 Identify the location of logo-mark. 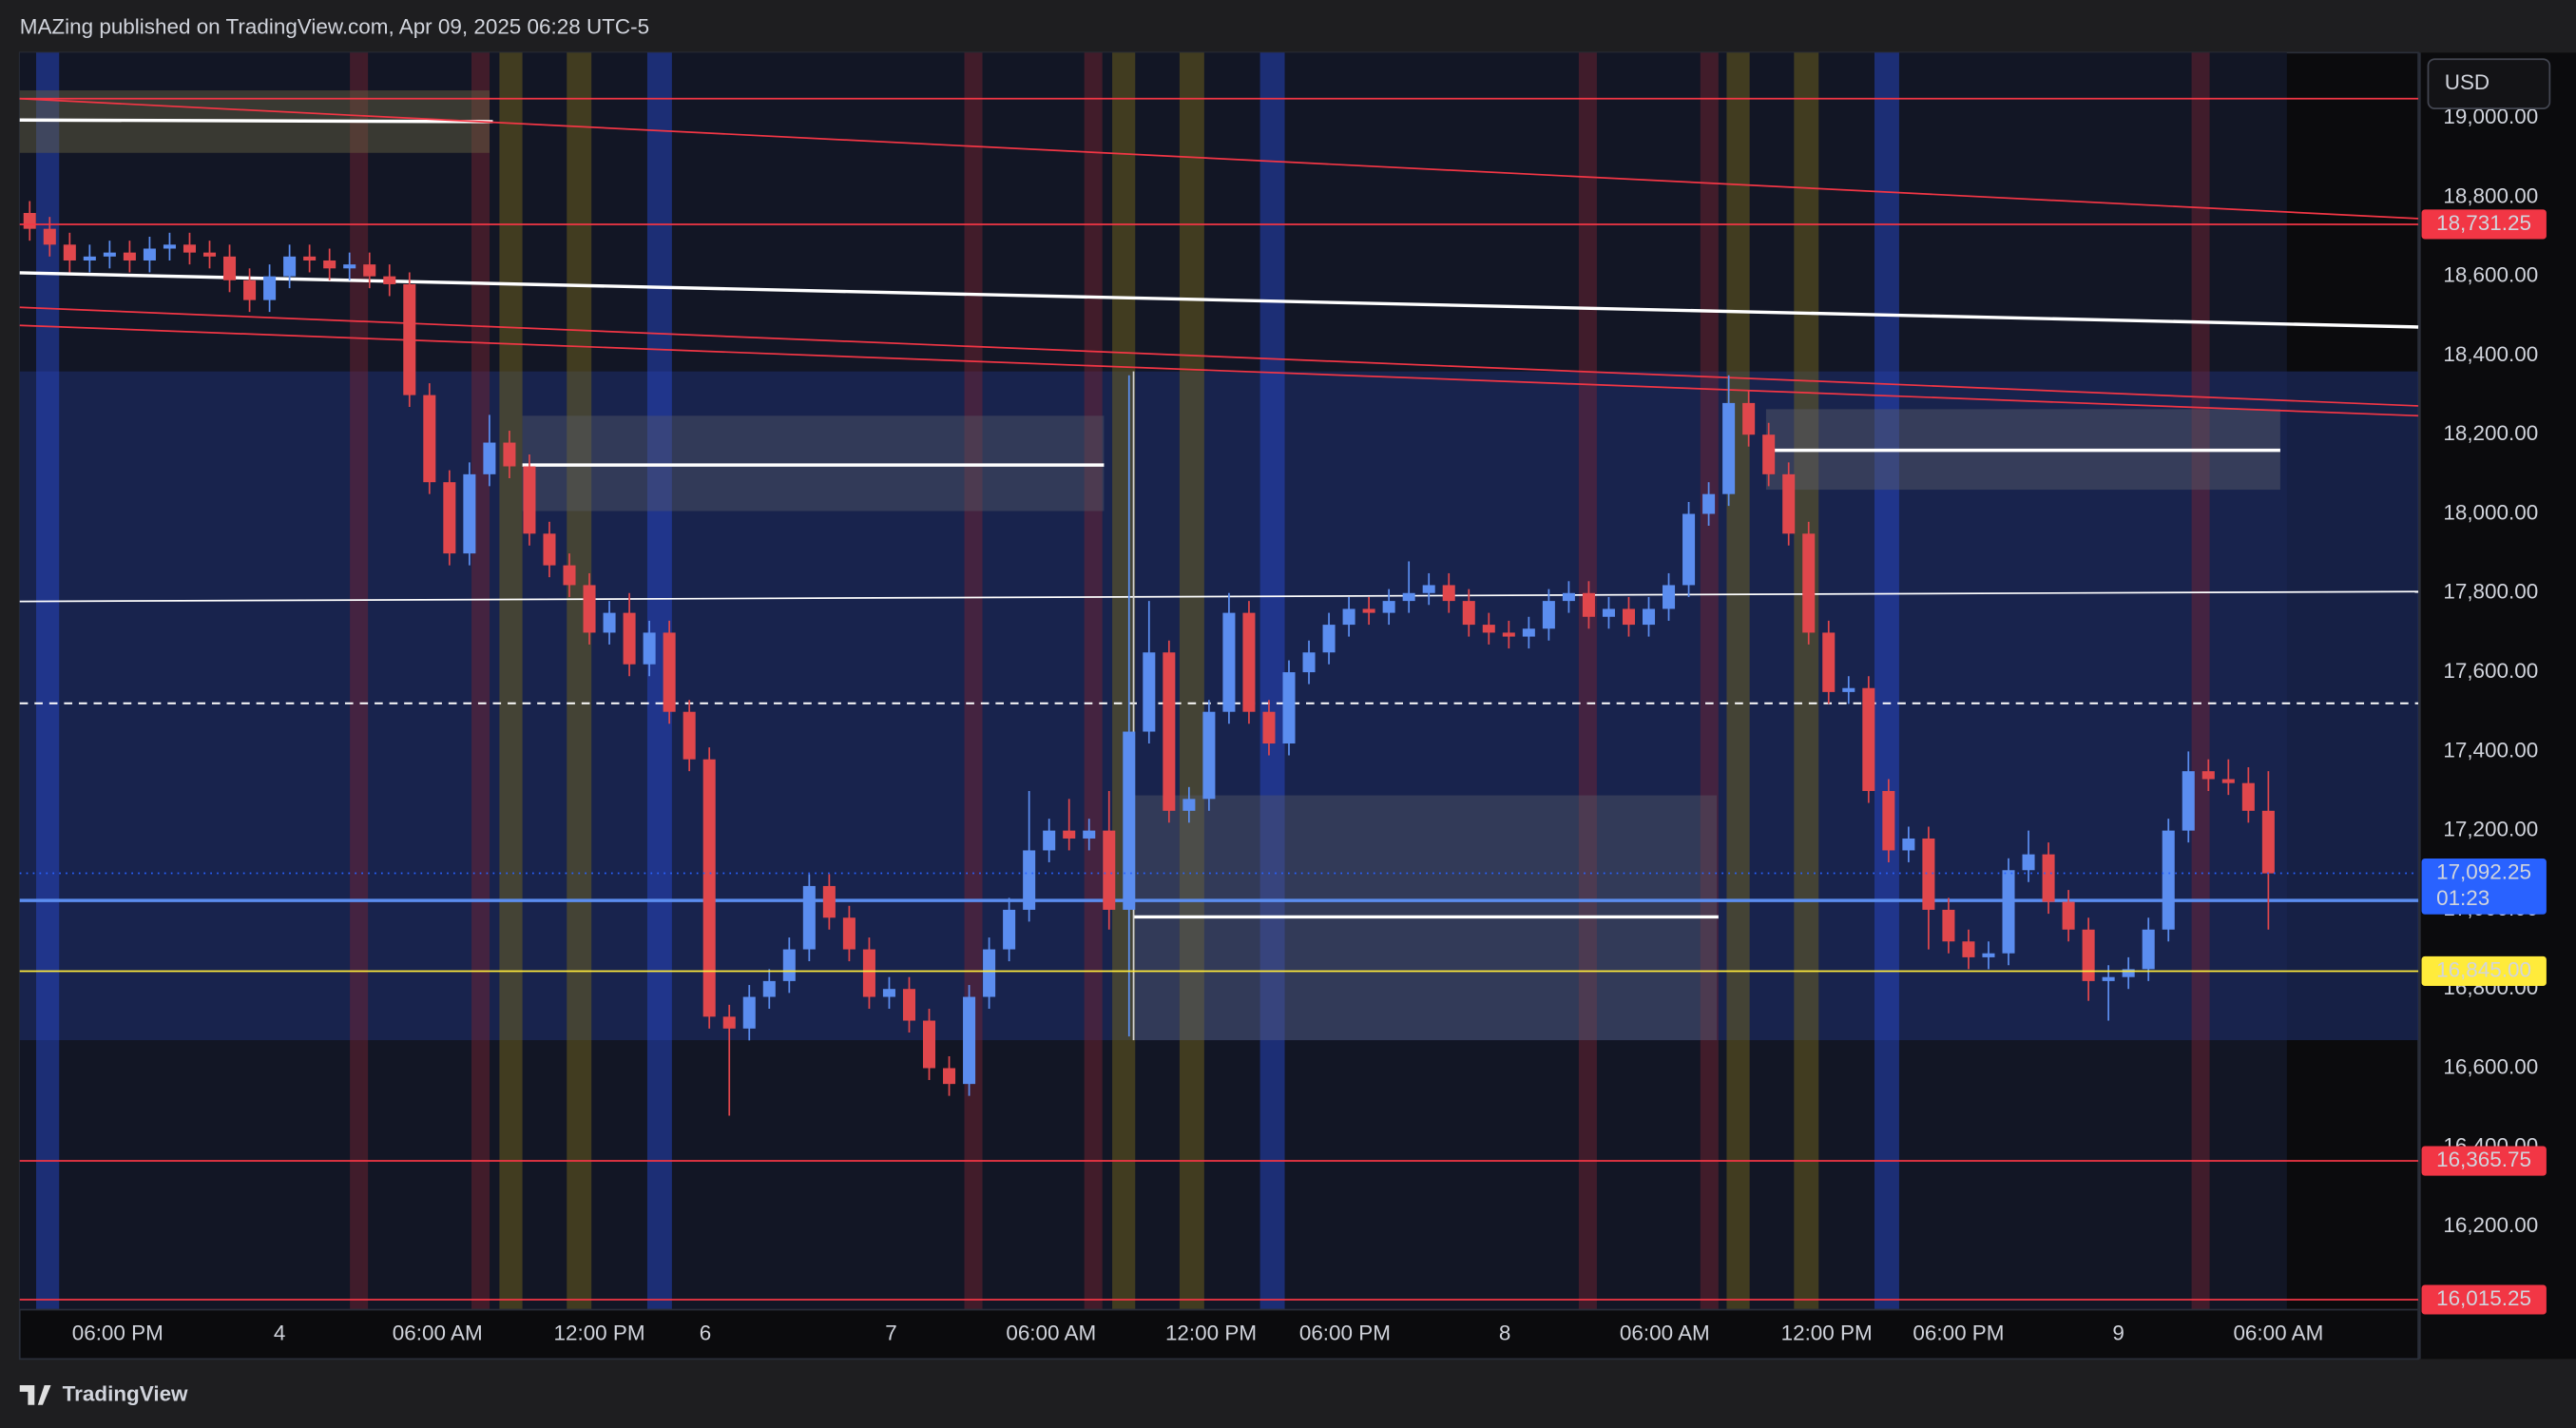
(35, 1395).